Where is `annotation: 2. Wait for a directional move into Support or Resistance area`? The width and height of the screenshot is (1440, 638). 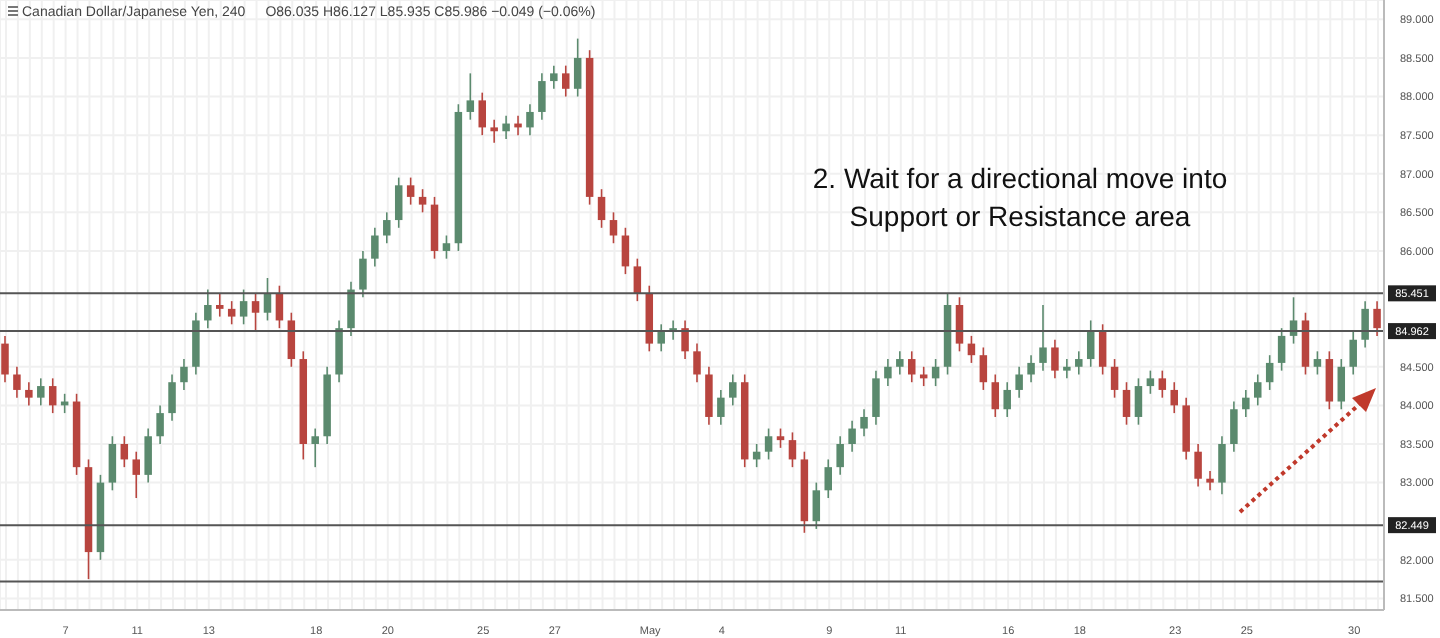
annotation: 2. Wait for a directional move into Support or Resistance area is located at coordinates (1020, 198).